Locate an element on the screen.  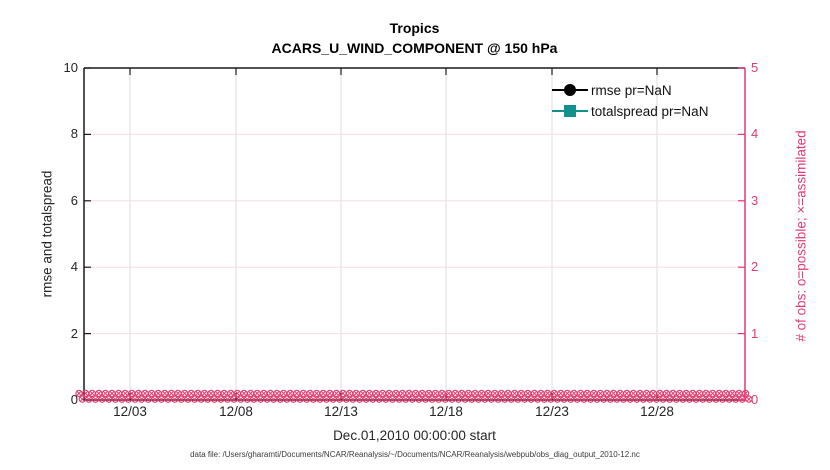
y-tick-label-right: 5 is located at coordinates (755, 67).